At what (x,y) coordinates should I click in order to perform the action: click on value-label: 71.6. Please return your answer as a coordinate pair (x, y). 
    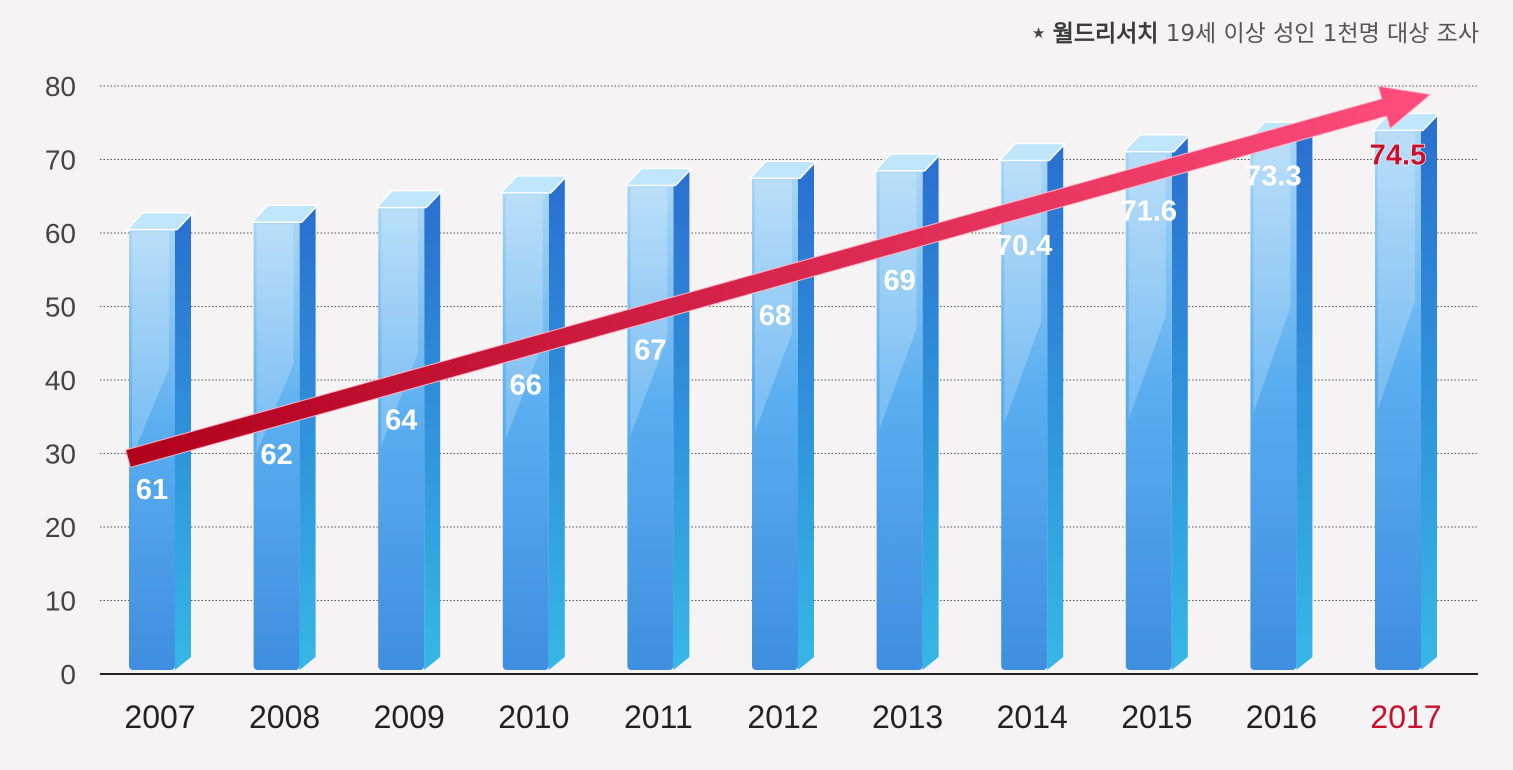
    Looking at the image, I should click on (1149, 211).